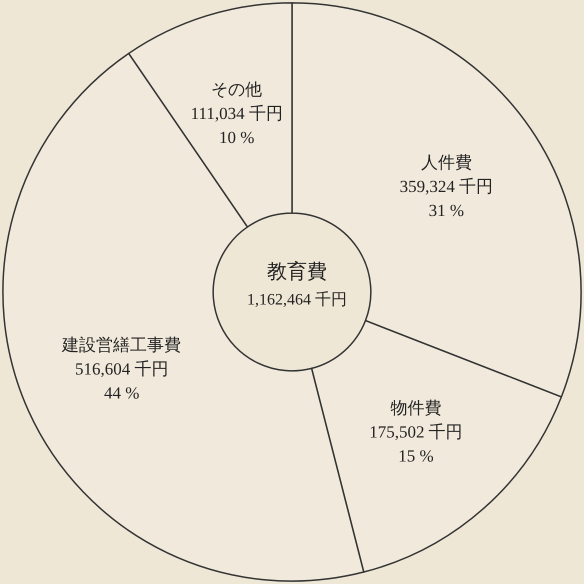 Image resolution: width=584 pixels, height=584 pixels. What do you see at coordinates (416, 408) in the screenshot?
I see `slice-label: 物件費` at bounding box center [416, 408].